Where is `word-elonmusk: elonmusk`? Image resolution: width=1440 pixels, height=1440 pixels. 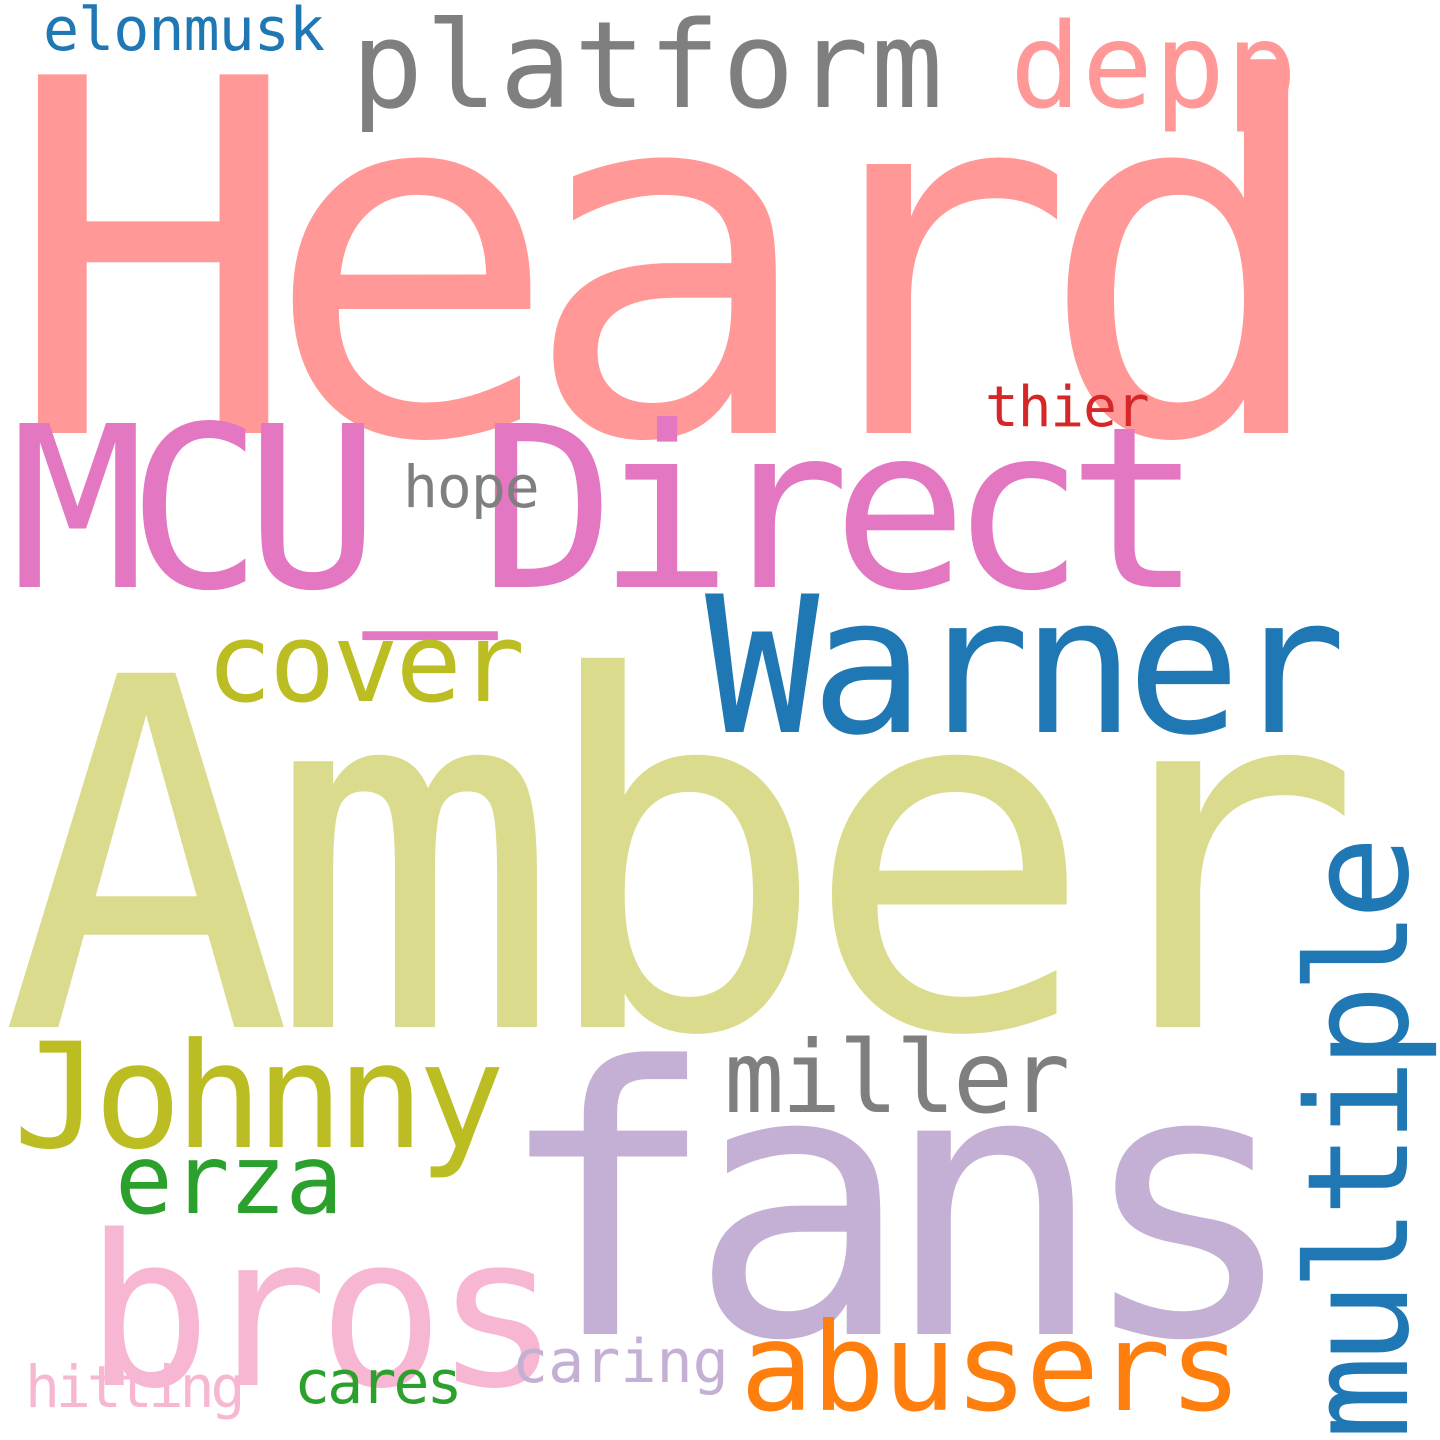
word-elonmusk: elonmusk is located at coordinates (184, 32).